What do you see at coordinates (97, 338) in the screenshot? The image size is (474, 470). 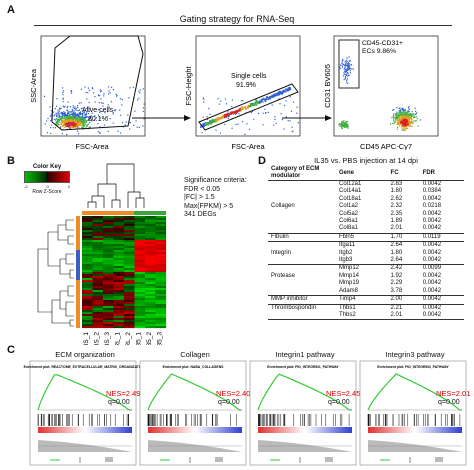 I see `sample-label: PBS_2` at bounding box center [97, 338].